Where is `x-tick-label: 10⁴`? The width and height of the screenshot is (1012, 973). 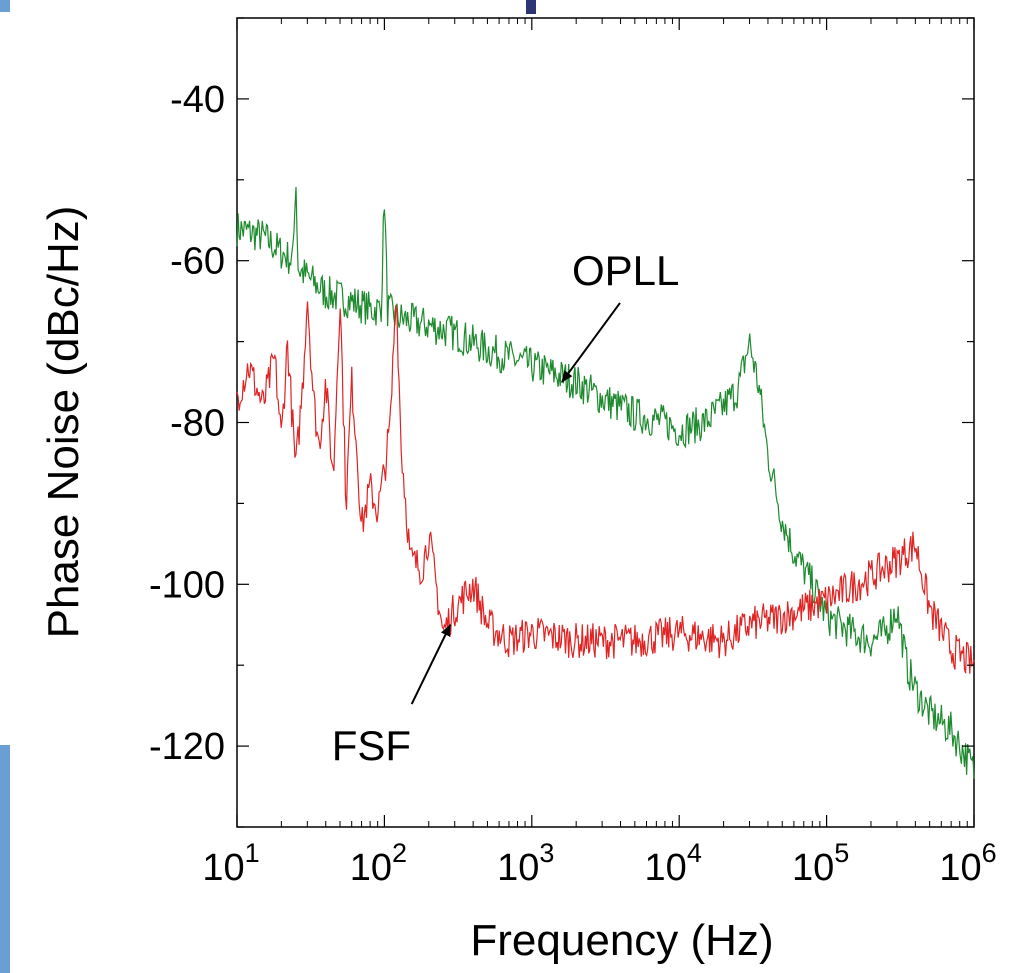
x-tick-label: 10⁴ is located at coordinates (673, 863).